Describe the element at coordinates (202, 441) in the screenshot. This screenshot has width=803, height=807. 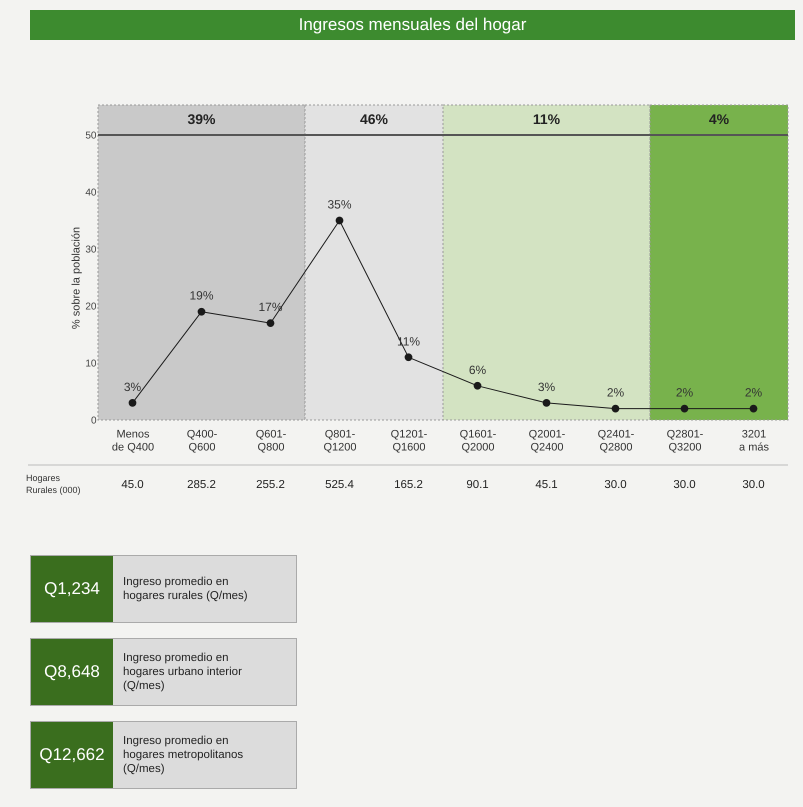
I see `x-tick-label: Q400-Q600` at that location.